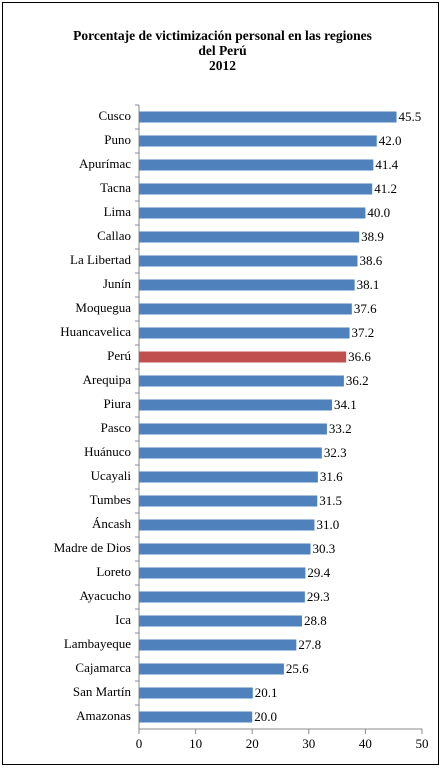  What do you see at coordinates (372, 236) in the screenshot?
I see `value-label: 38.9` at bounding box center [372, 236].